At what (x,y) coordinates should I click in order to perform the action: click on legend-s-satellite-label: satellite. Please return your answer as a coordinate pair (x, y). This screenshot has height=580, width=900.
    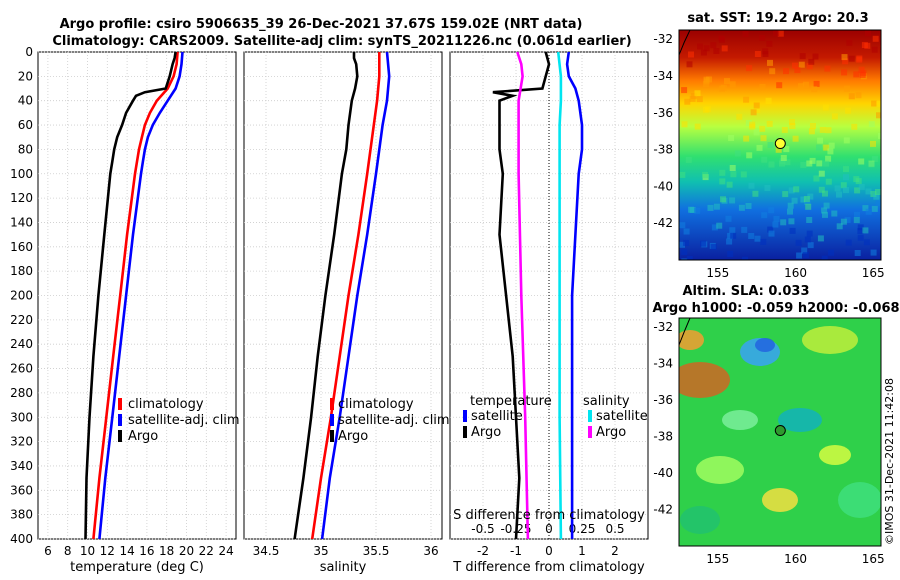
    Looking at the image, I should click on (622, 416).